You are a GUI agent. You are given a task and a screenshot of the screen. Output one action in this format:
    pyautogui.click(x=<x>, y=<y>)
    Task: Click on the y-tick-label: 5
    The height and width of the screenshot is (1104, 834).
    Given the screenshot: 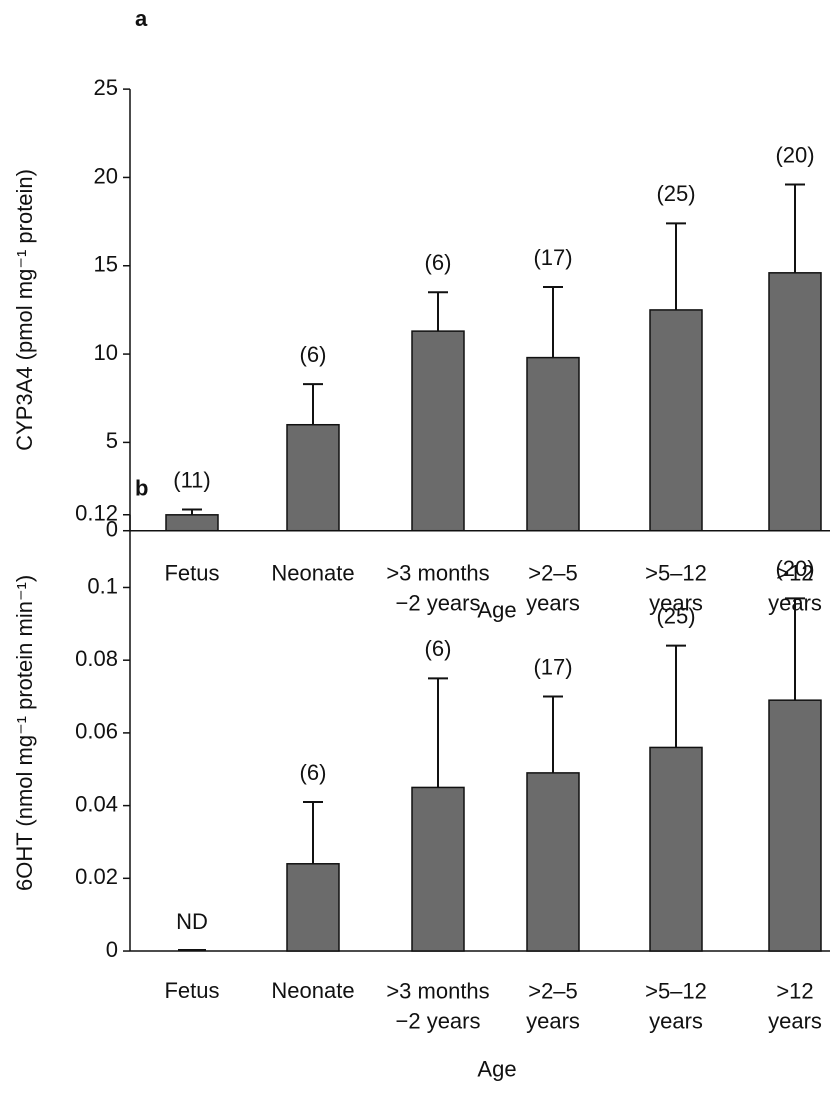 What is the action you would take?
    pyautogui.click(x=112, y=440)
    